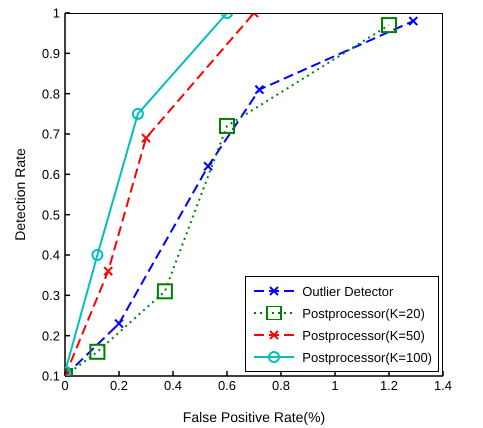 The image size is (483, 428). Describe the element at coordinates (348, 291) in the screenshot. I see `legend-label: Outlier Detector` at that location.